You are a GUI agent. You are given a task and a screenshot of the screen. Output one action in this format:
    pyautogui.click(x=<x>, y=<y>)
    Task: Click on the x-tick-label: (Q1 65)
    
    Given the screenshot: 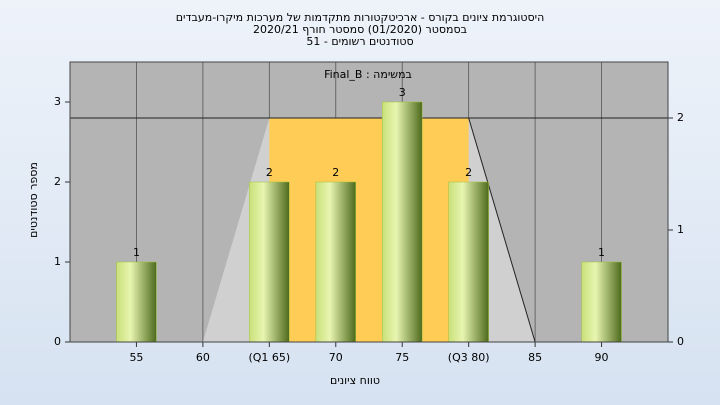 What is the action you would take?
    pyautogui.click(x=269, y=357)
    